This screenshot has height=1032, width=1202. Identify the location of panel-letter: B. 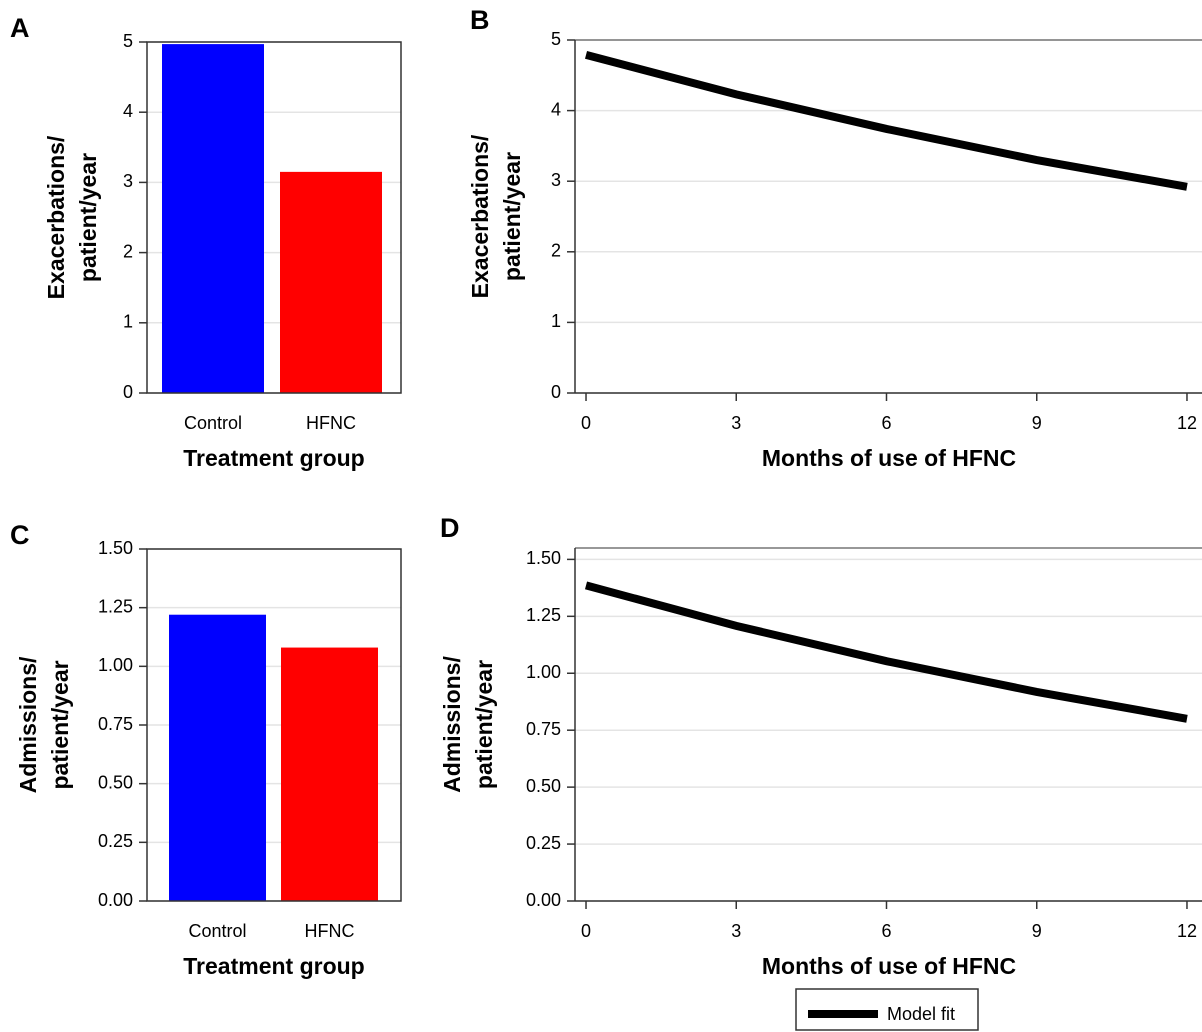
(480, 20).